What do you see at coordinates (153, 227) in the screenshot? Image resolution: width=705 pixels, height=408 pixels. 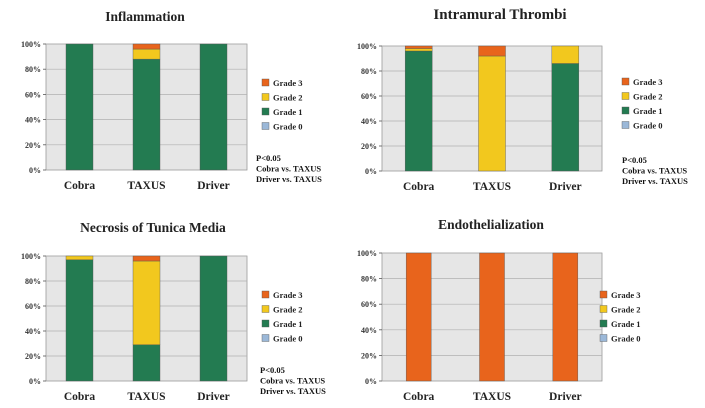 I see `chart-title: Necrosis of Tunica Media` at bounding box center [153, 227].